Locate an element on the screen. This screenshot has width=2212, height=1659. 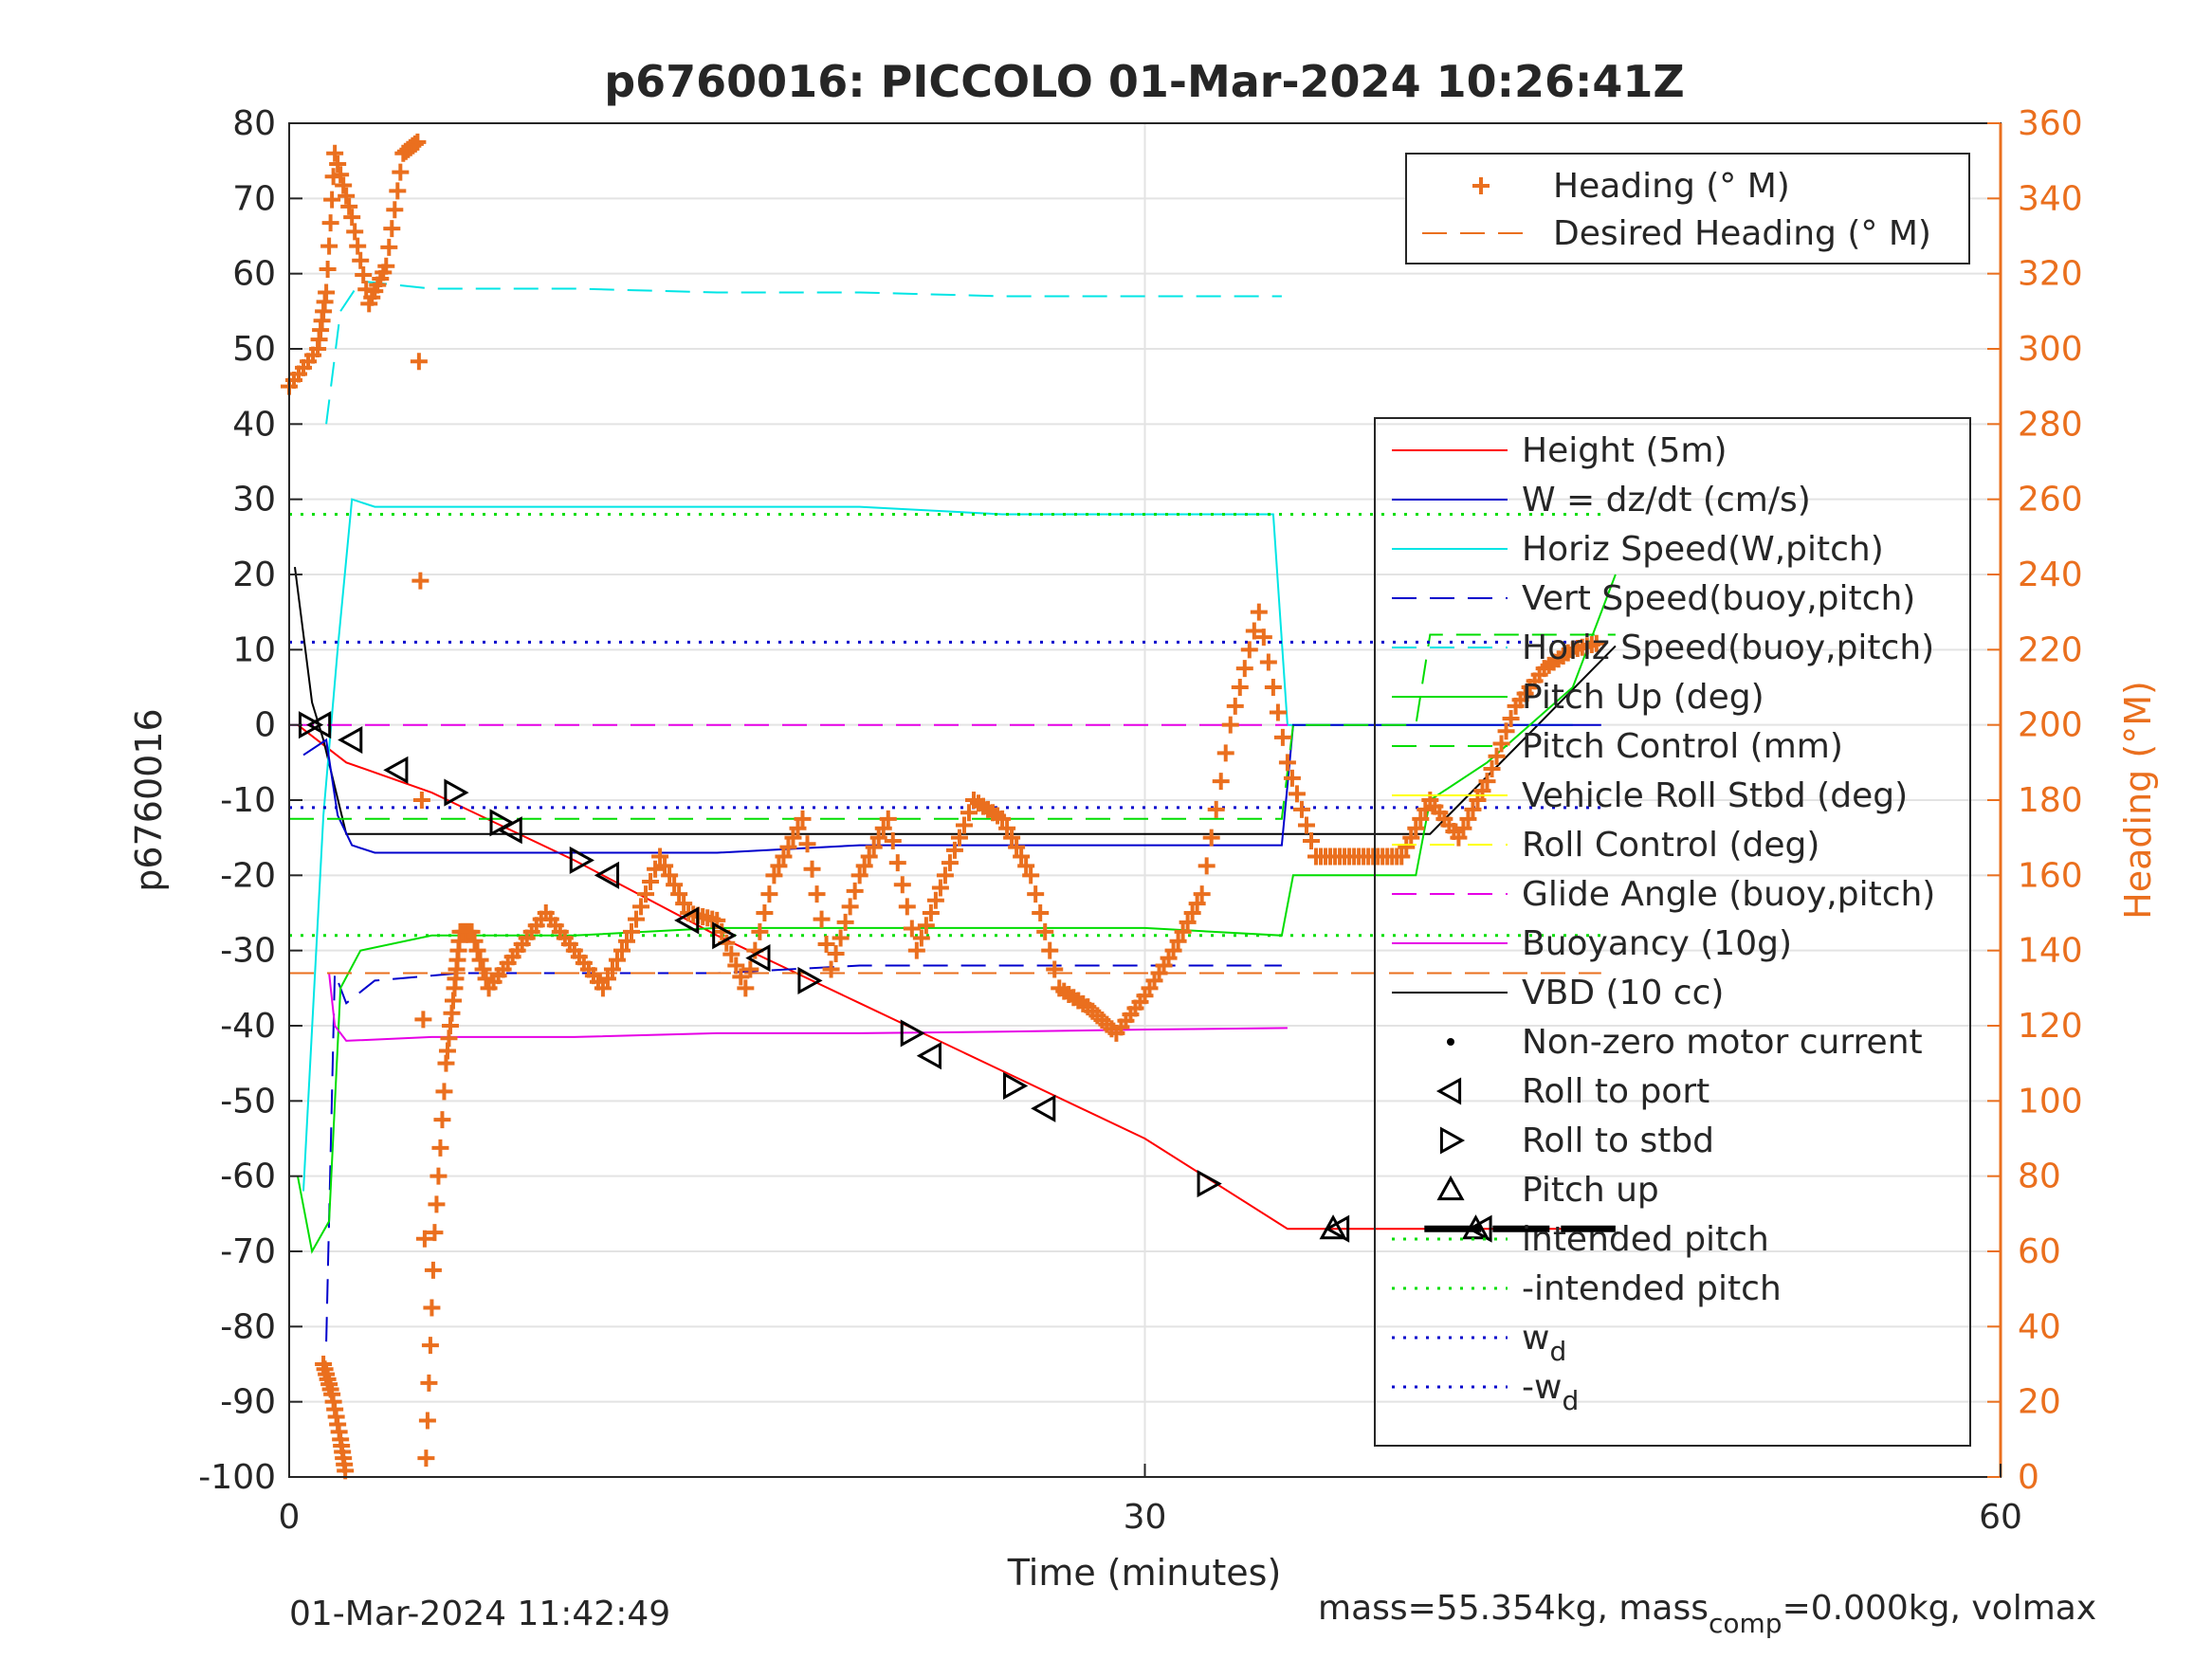
legend-label: Glide Angle (buoy,pitch) is located at coordinates (1728, 894).